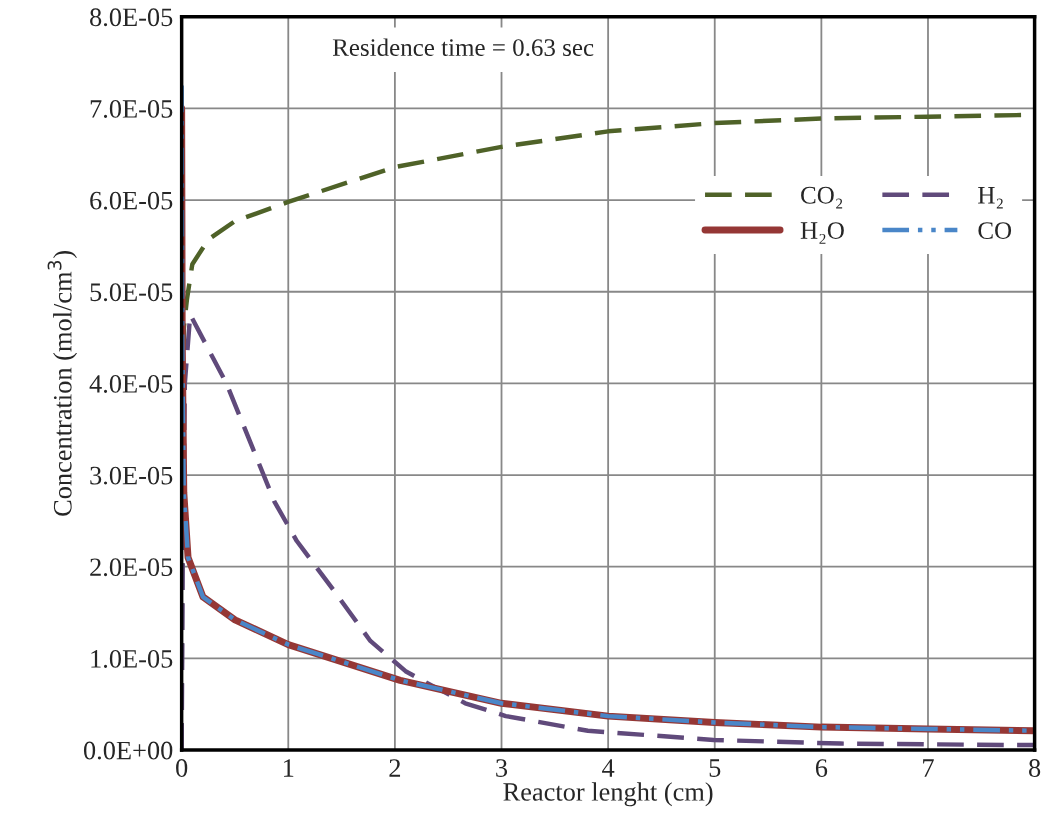 Image resolution: width=1044 pixels, height=838 pixels. I want to click on x-tick-label: 0, so click(182, 768).